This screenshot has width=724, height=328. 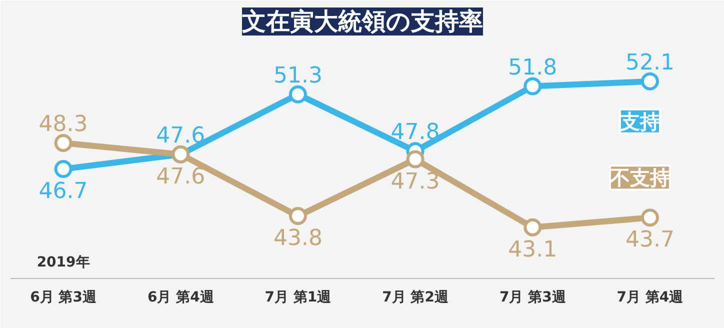 I want to click on chart-title: 文在寅大統領の支持率, so click(x=362, y=22).